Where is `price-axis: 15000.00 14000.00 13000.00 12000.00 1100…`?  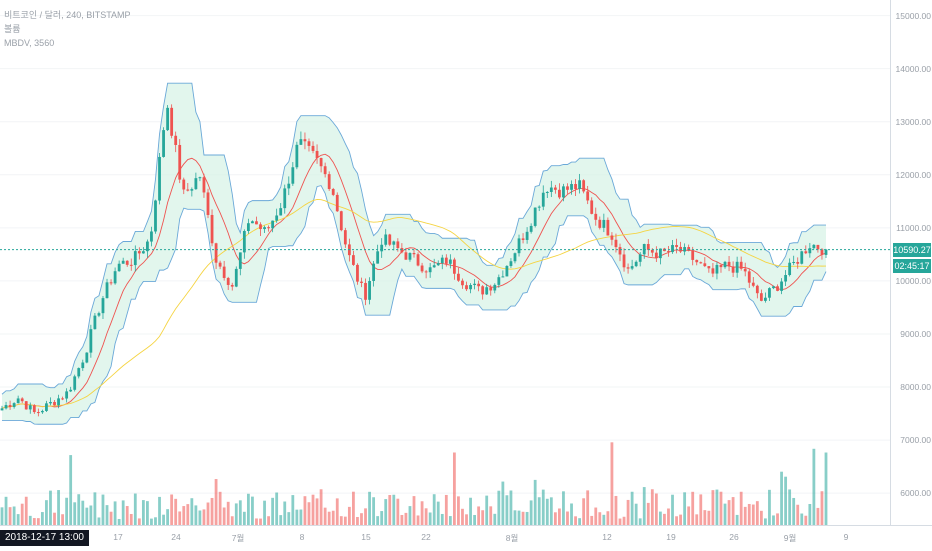 price-axis: 15000.00 14000.00 13000.00 12000.00 1100… is located at coordinates (911, 262).